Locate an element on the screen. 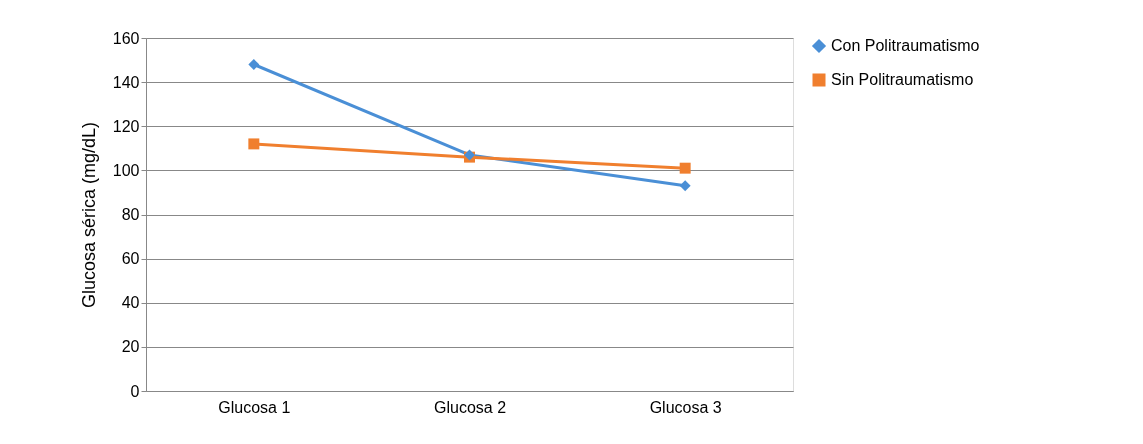 The image size is (1143, 444). y-tick-label: 120 is located at coordinates (126, 126).